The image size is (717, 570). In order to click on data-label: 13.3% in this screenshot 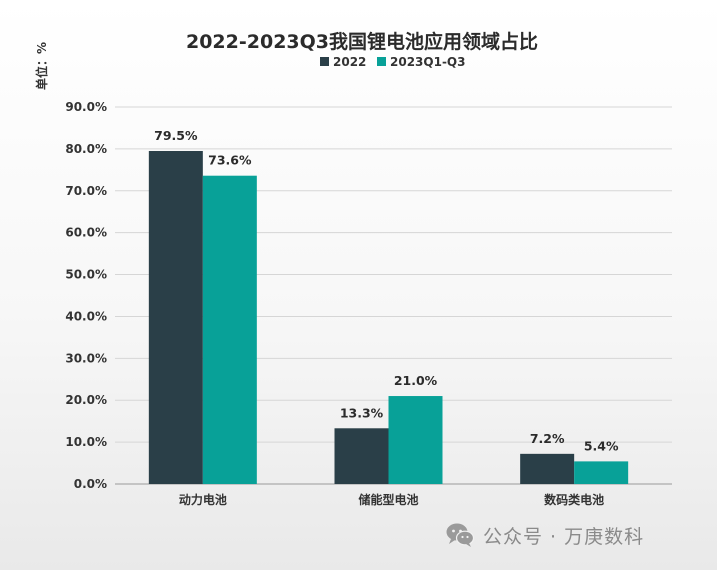, I will do `click(362, 412)`.